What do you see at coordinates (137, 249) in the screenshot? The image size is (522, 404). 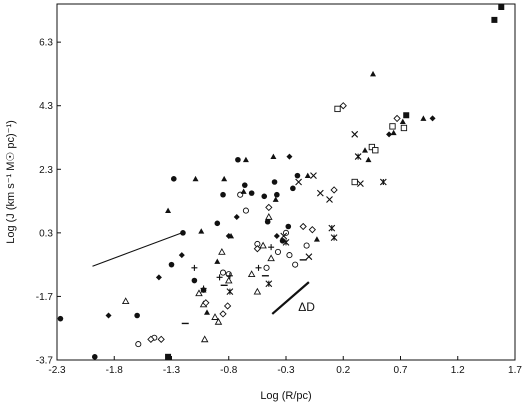 I see `fit-segment` at bounding box center [137, 249].